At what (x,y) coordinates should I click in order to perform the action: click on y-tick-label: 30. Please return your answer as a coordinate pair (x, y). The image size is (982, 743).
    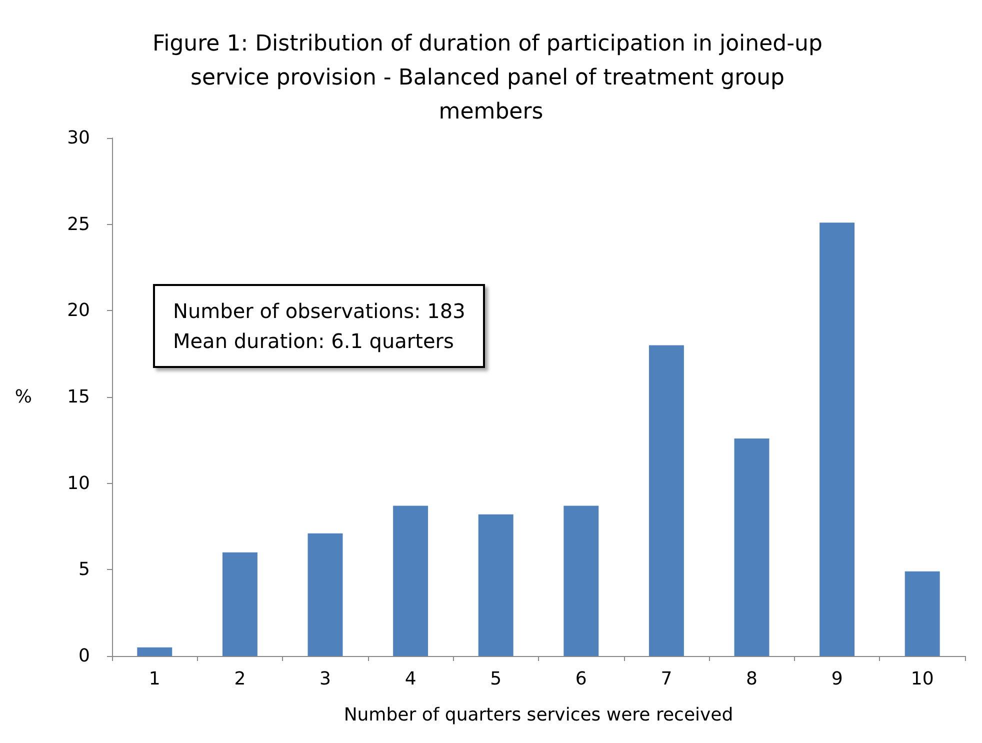
    Looking at the image, I should click on (78, 138).